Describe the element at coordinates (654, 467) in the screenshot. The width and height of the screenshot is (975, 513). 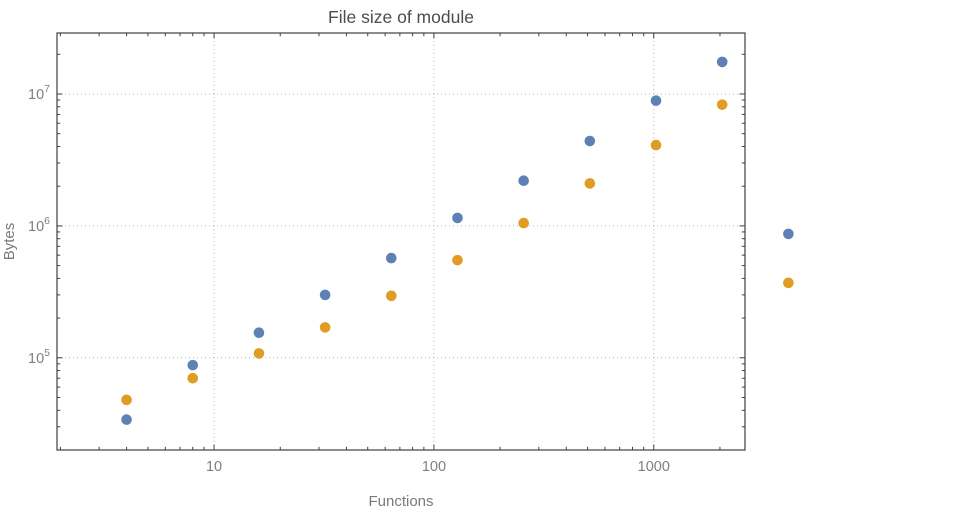
I see `x-tick-label: 1000` at that location.